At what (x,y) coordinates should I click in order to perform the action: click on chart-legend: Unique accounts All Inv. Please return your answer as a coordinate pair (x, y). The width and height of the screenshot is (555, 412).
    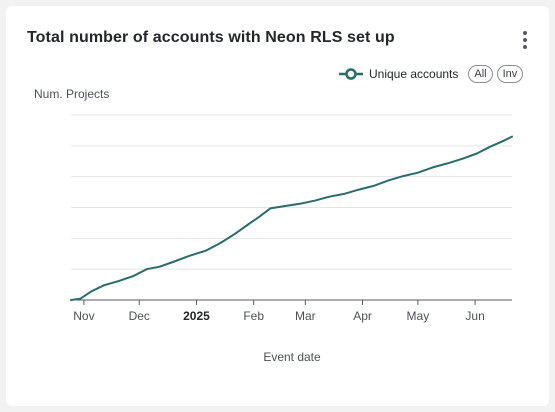
    Looking at the image, I should click on (431, 74).